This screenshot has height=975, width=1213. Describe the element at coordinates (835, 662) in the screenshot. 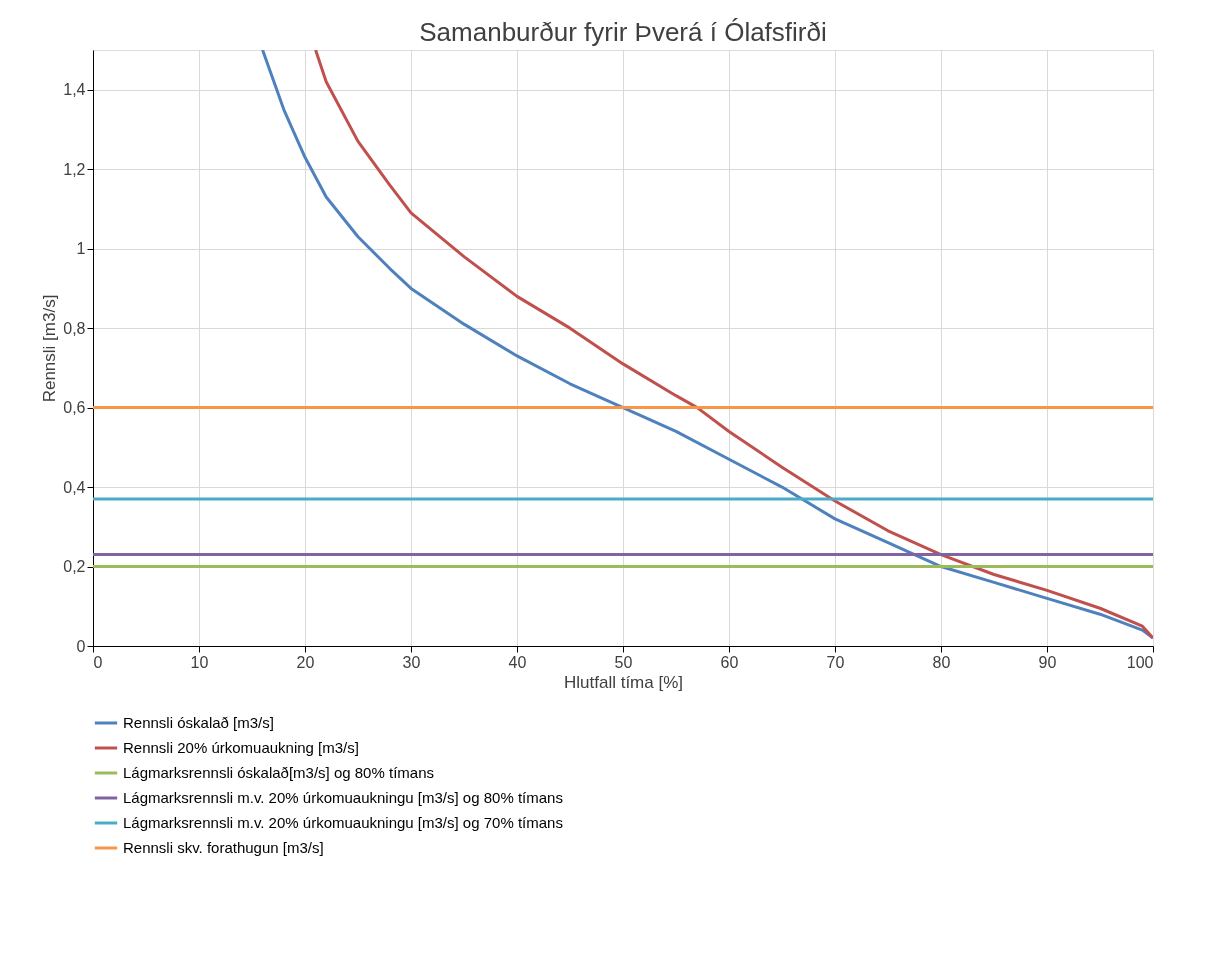

I see `x-tick-label: 70` at that location.